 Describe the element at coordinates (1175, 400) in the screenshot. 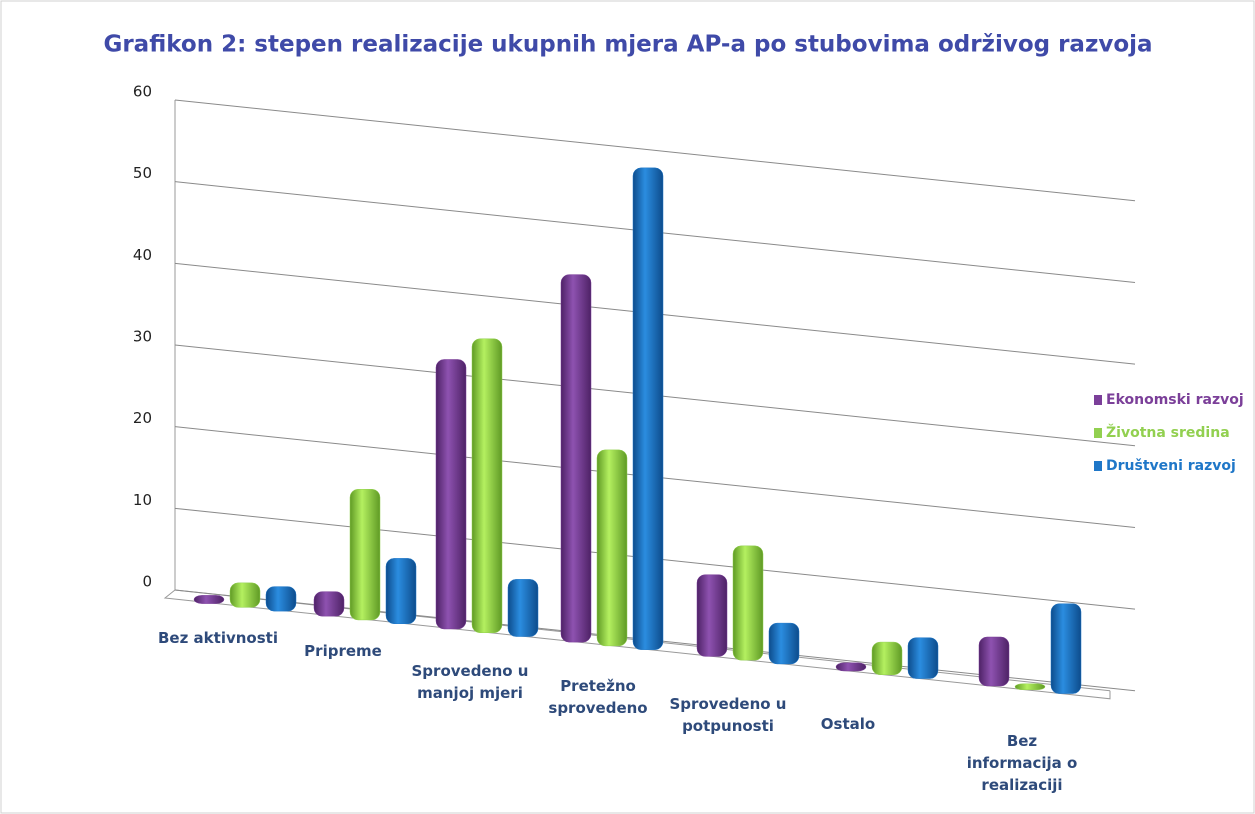

I see `legend-label: Ekonomski razvoj` at that location.